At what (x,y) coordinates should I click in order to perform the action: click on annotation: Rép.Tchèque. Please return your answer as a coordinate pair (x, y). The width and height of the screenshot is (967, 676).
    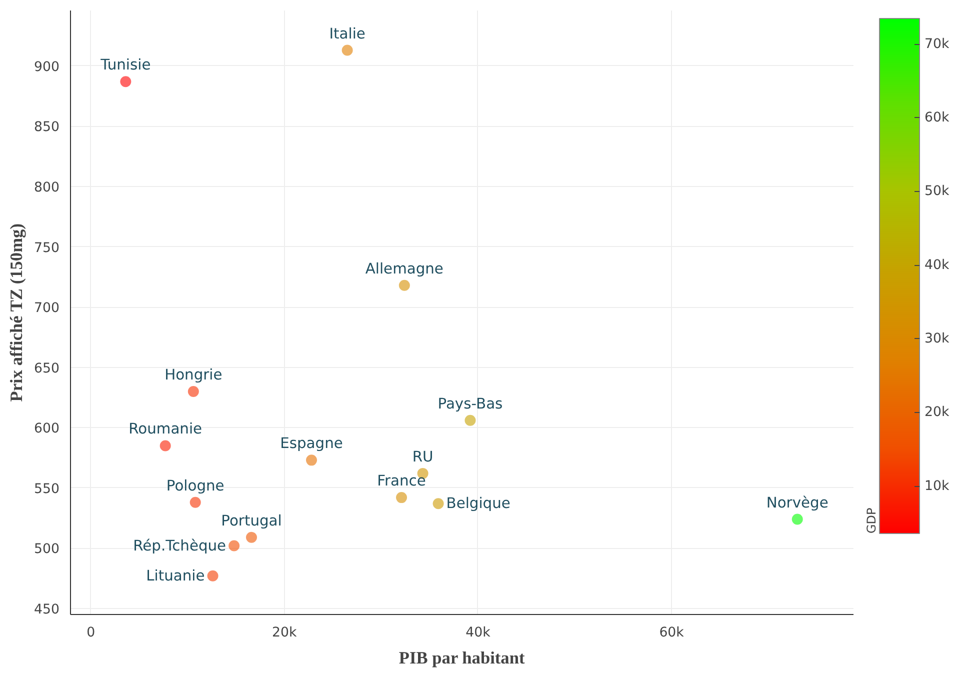
    Looking at the image, I should click on (179, 545).